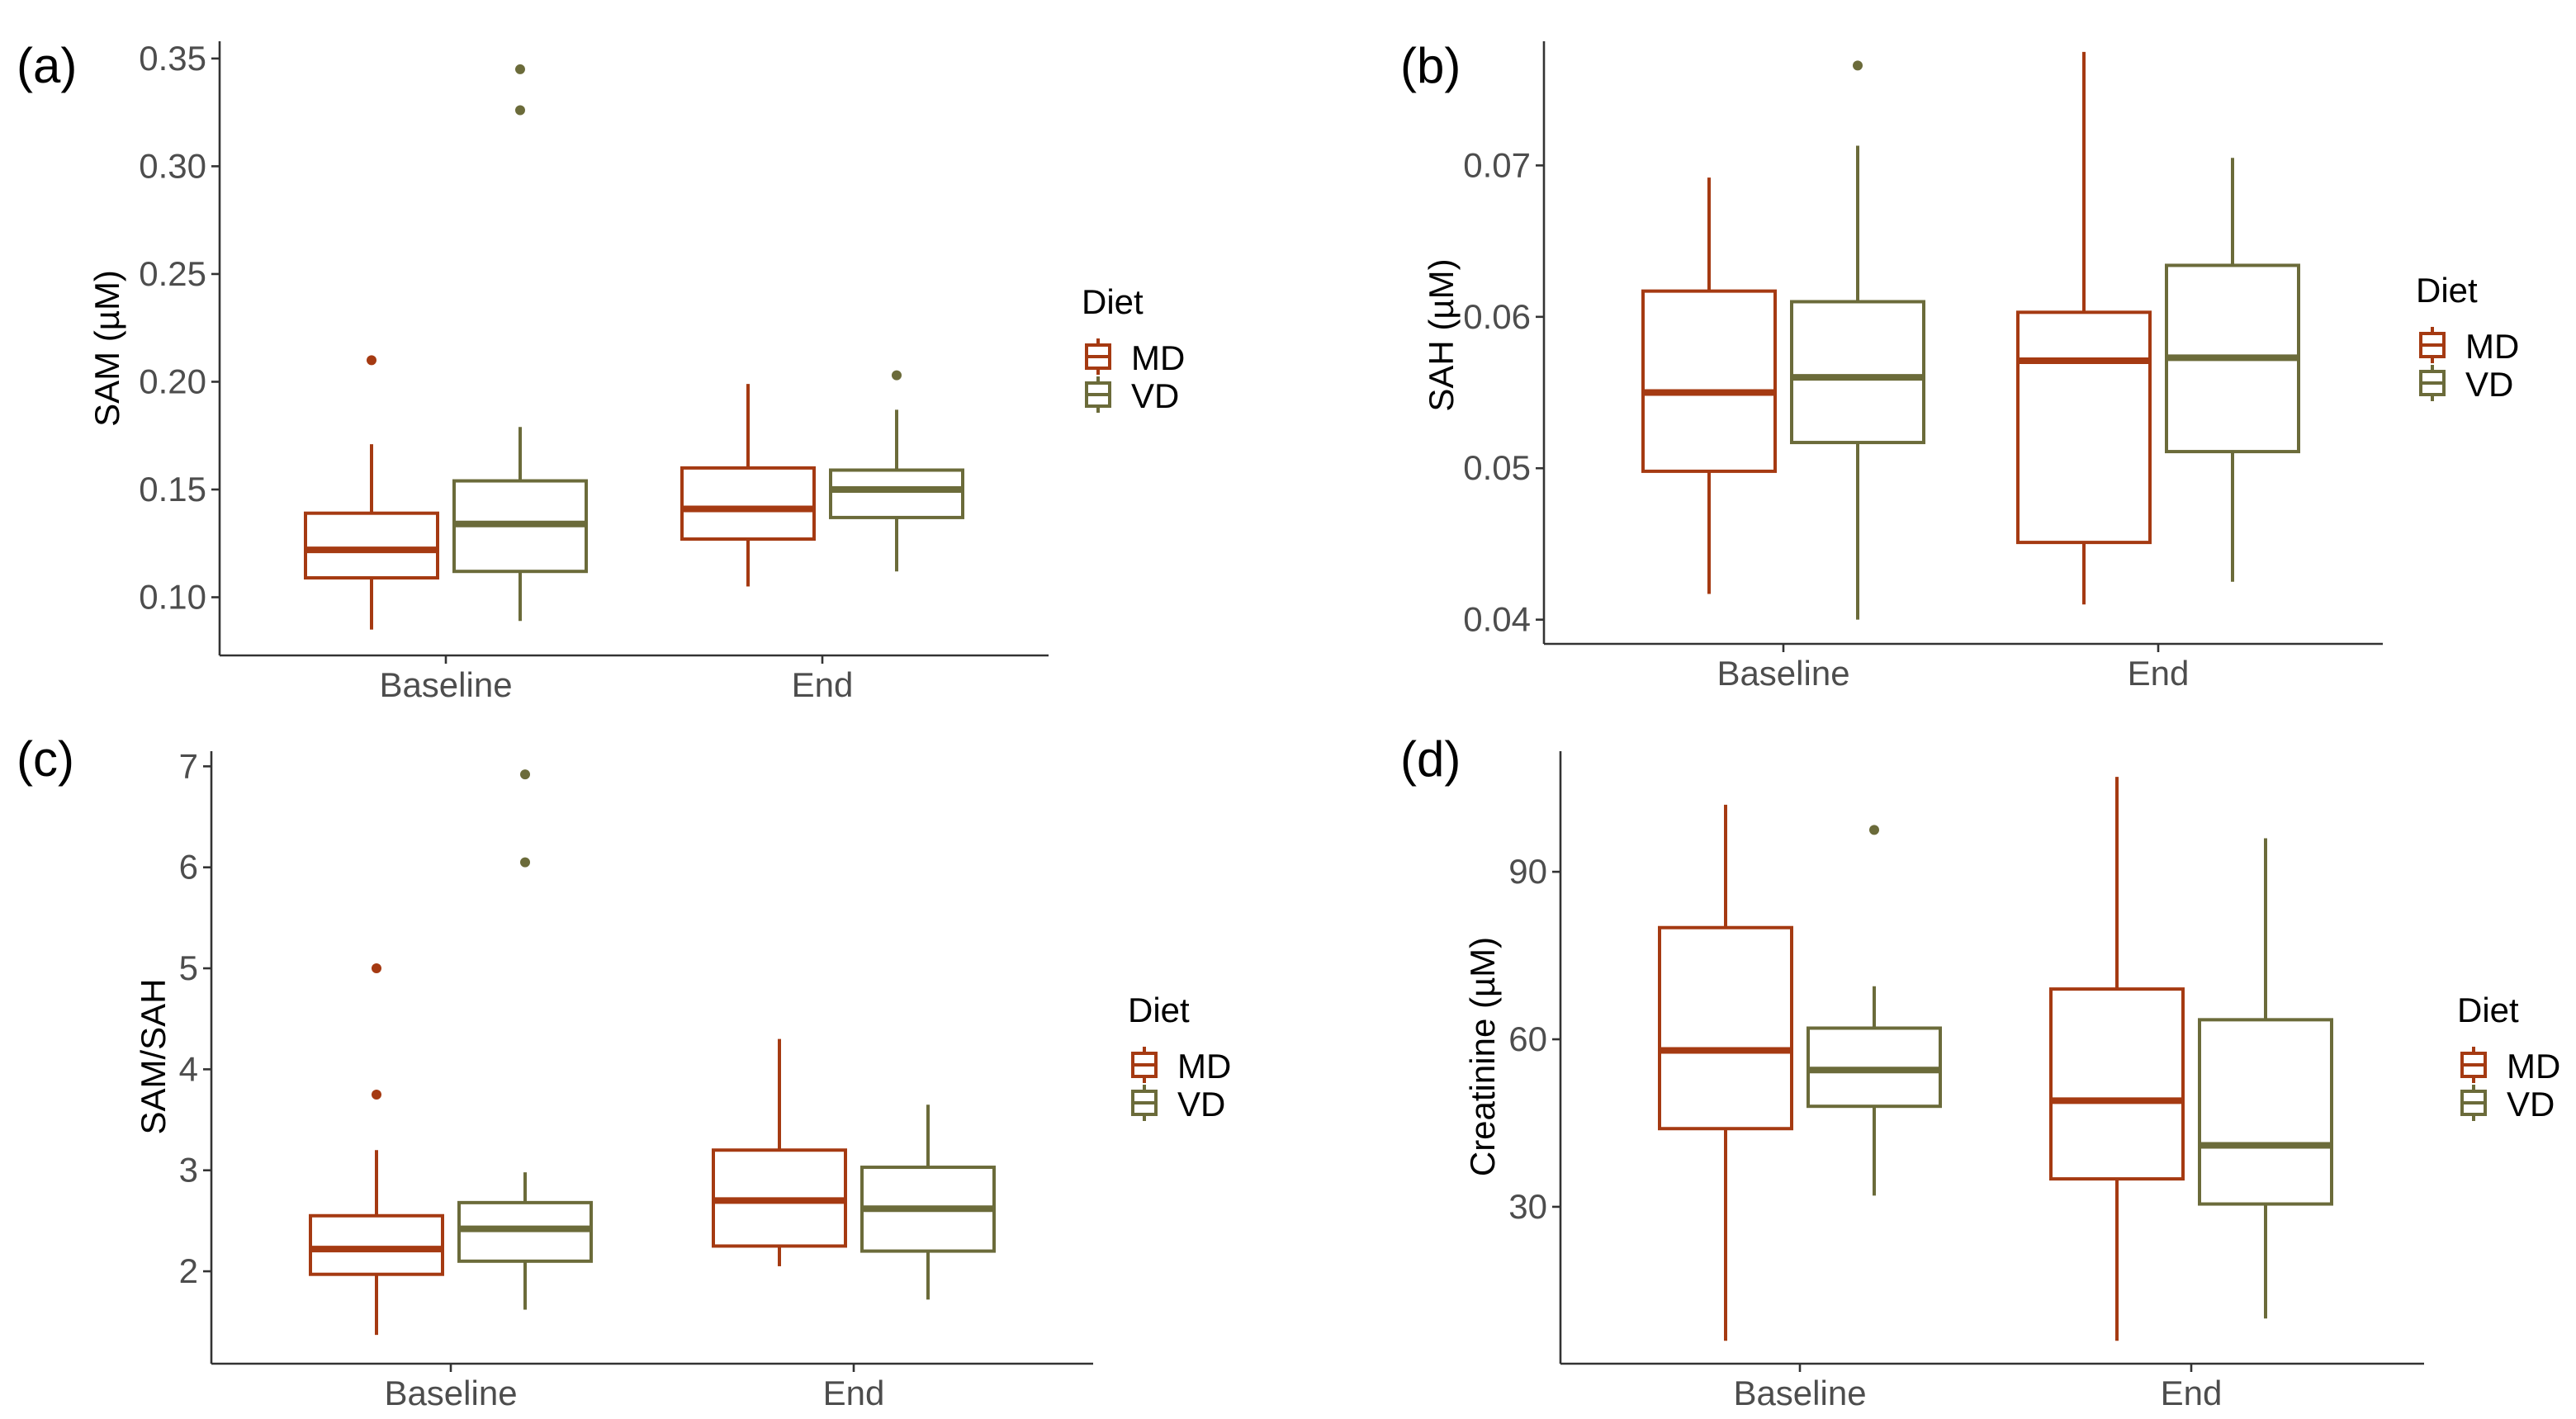 This screenshot has width=2576, height=1419. I want to click on y-tick-label: 0.04, so click(1497, 619).